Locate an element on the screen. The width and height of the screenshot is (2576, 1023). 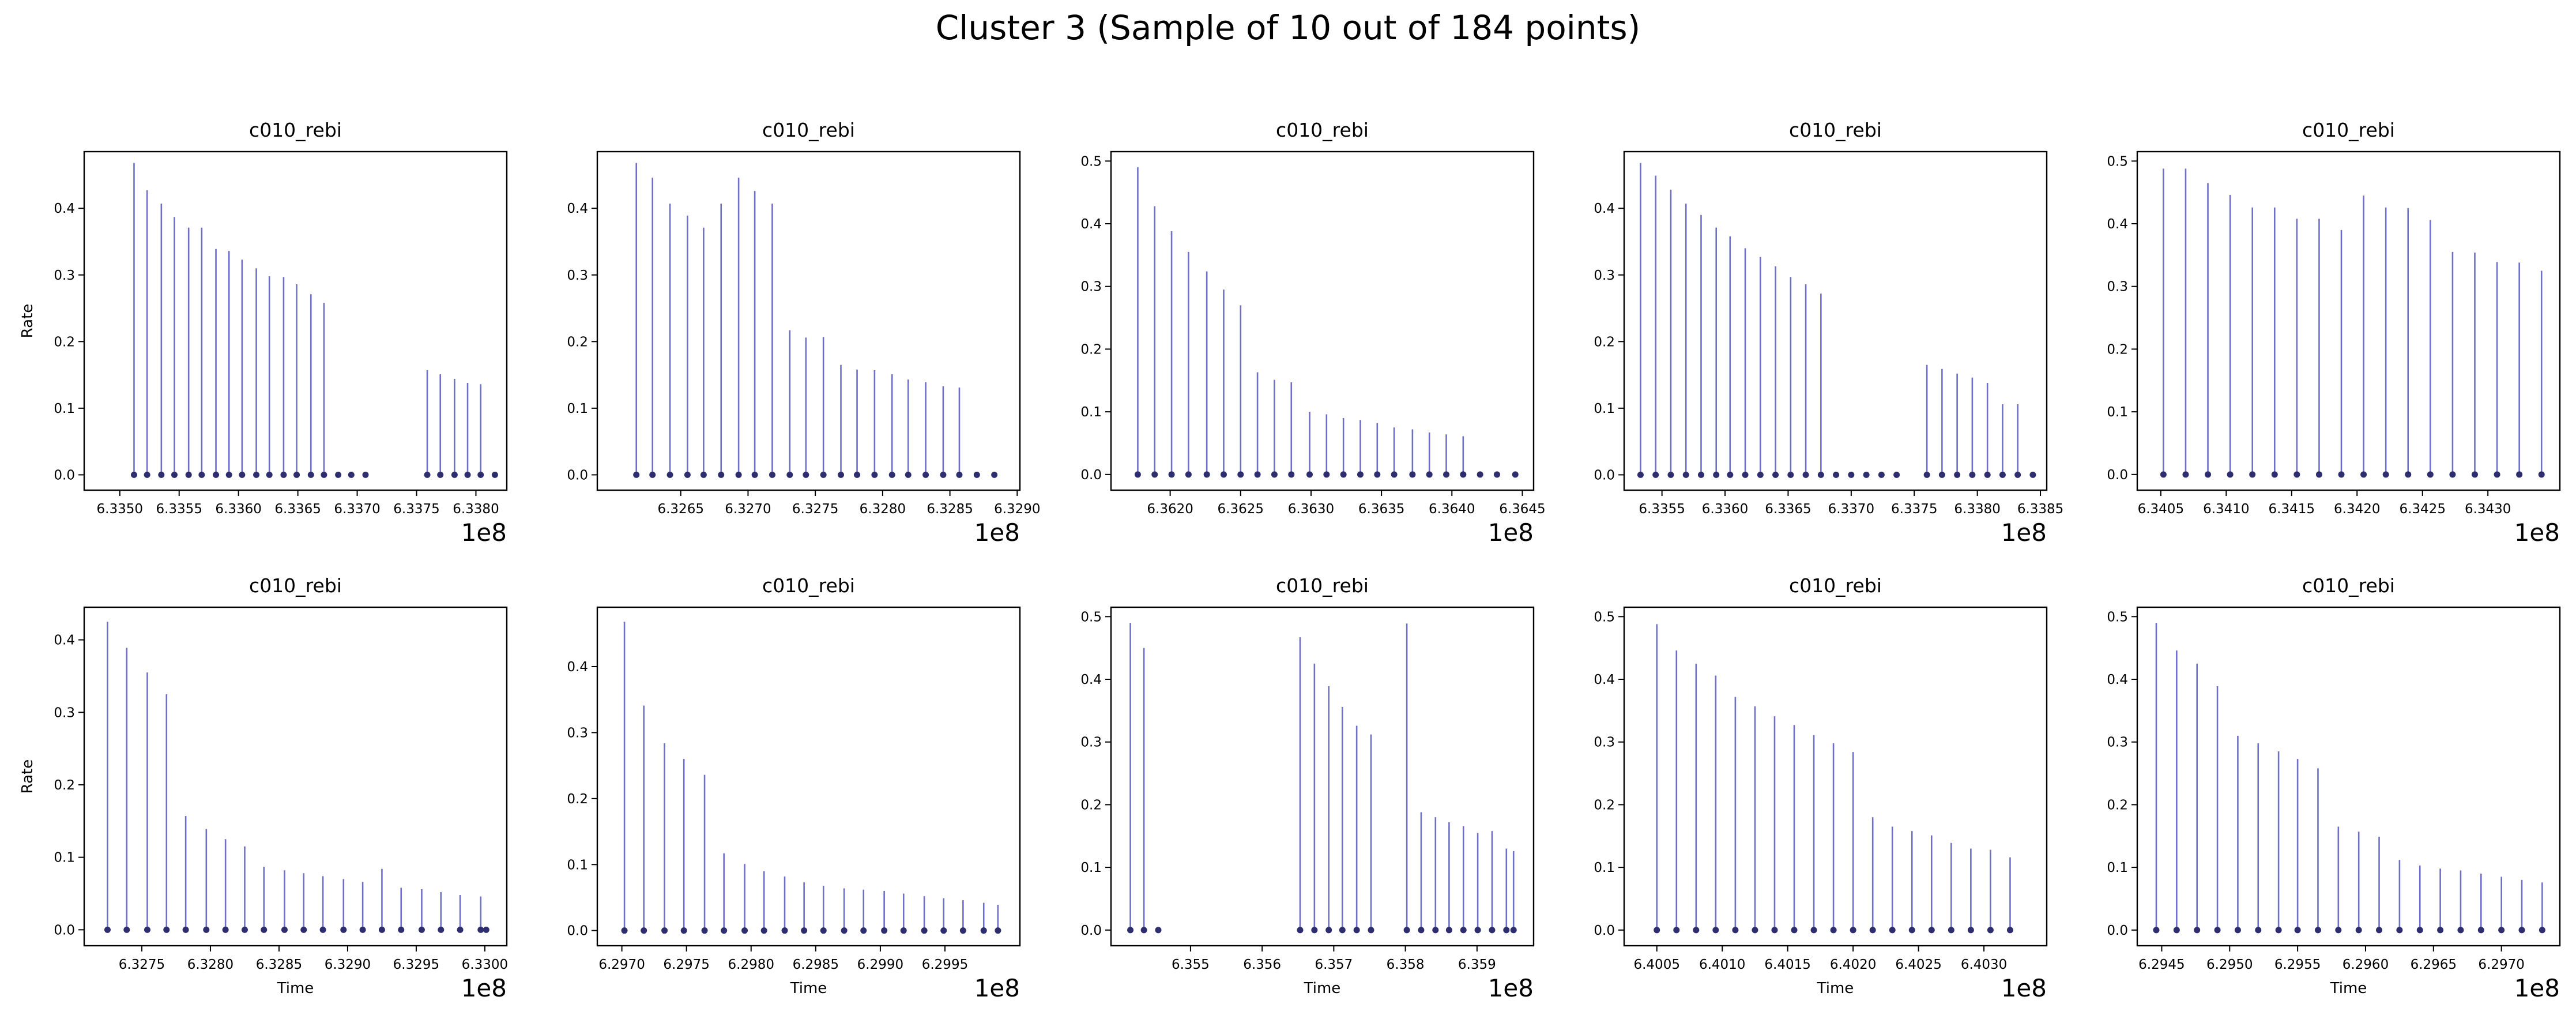
x-tick-label: 6.2980 is located at coordinates (751, 964).